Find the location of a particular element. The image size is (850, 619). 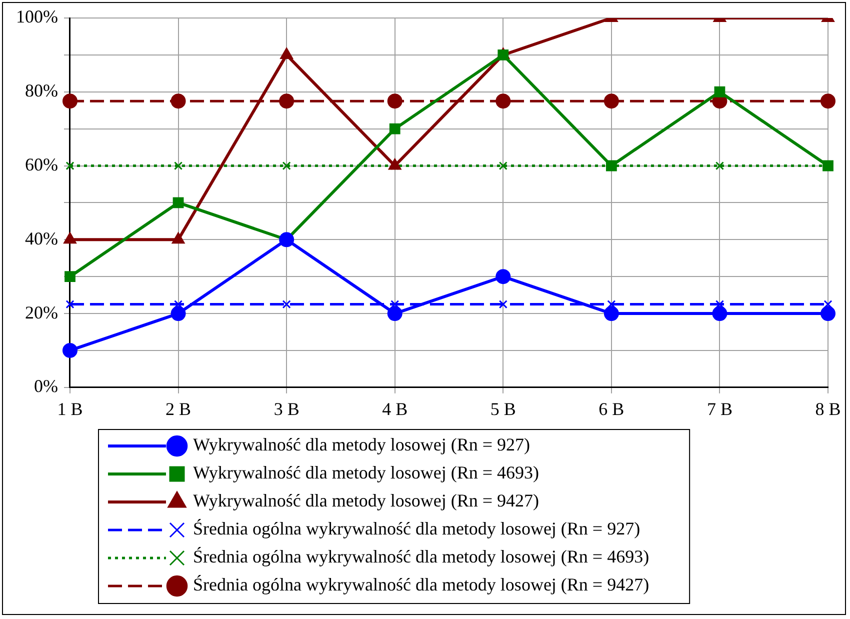

y-tick-label: 100% is located at coordinates (37, 16).